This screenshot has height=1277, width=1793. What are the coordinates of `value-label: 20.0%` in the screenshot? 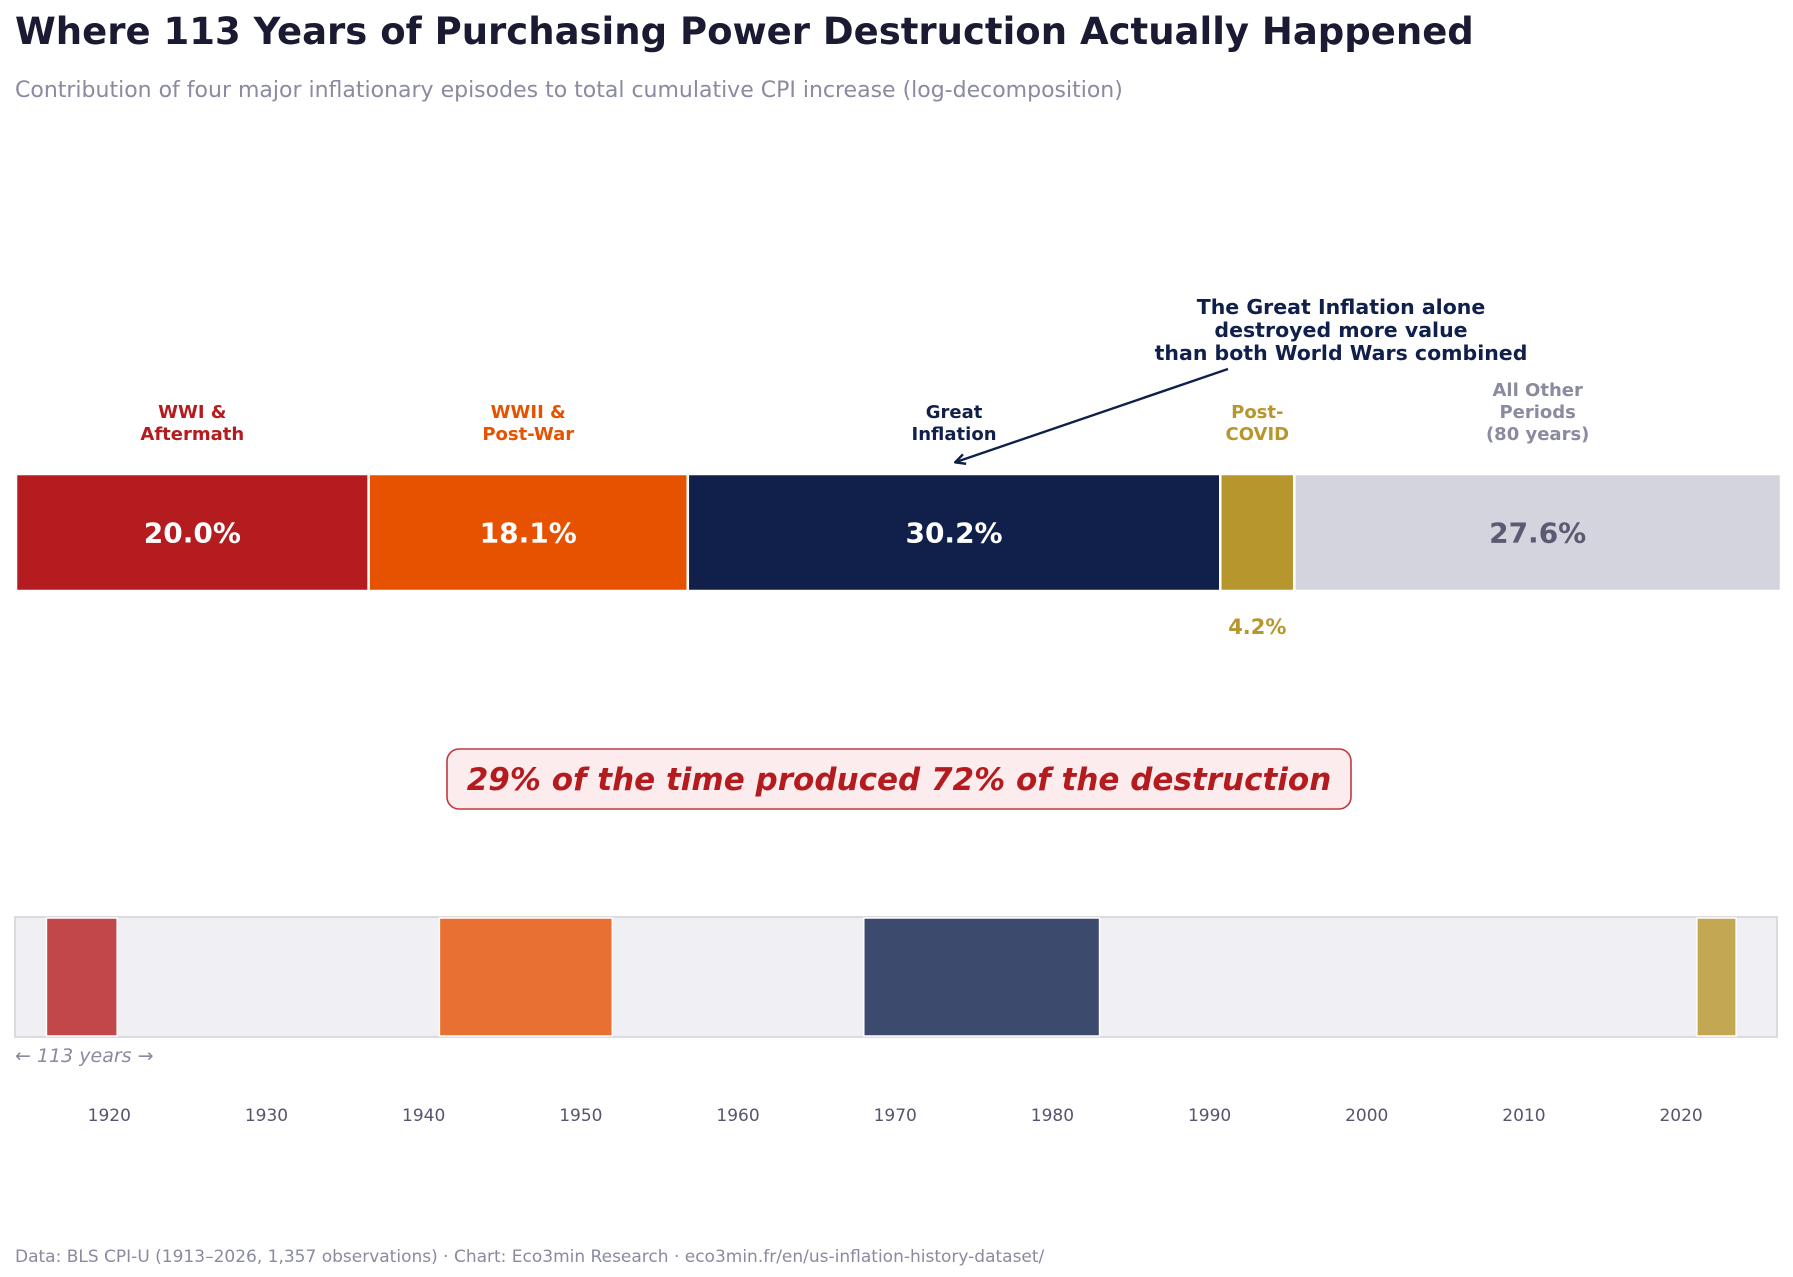 It's located at (192, 533).